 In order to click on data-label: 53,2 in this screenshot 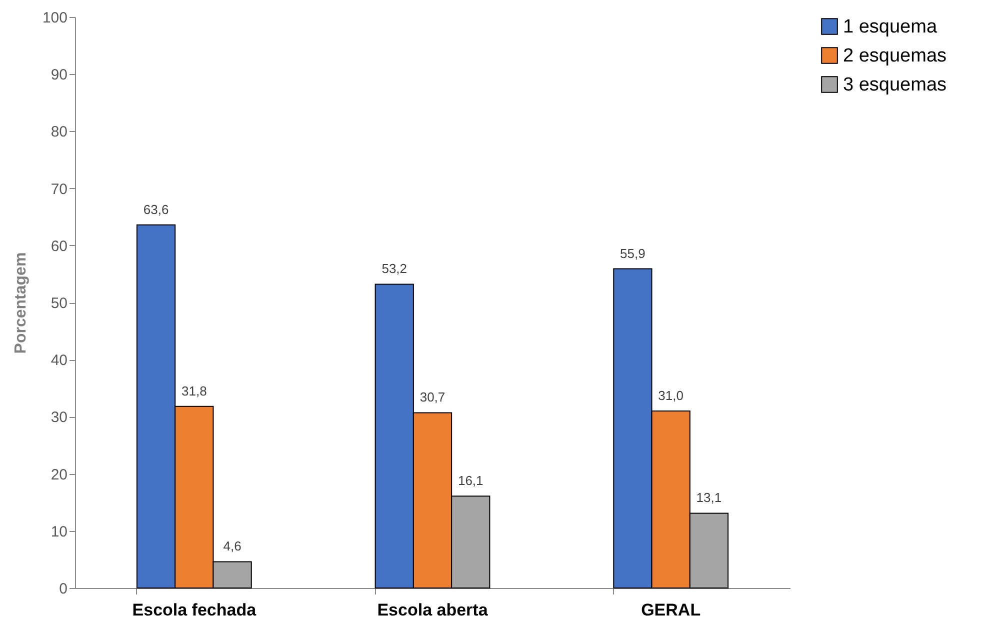, I will do `click(395, 268)`.